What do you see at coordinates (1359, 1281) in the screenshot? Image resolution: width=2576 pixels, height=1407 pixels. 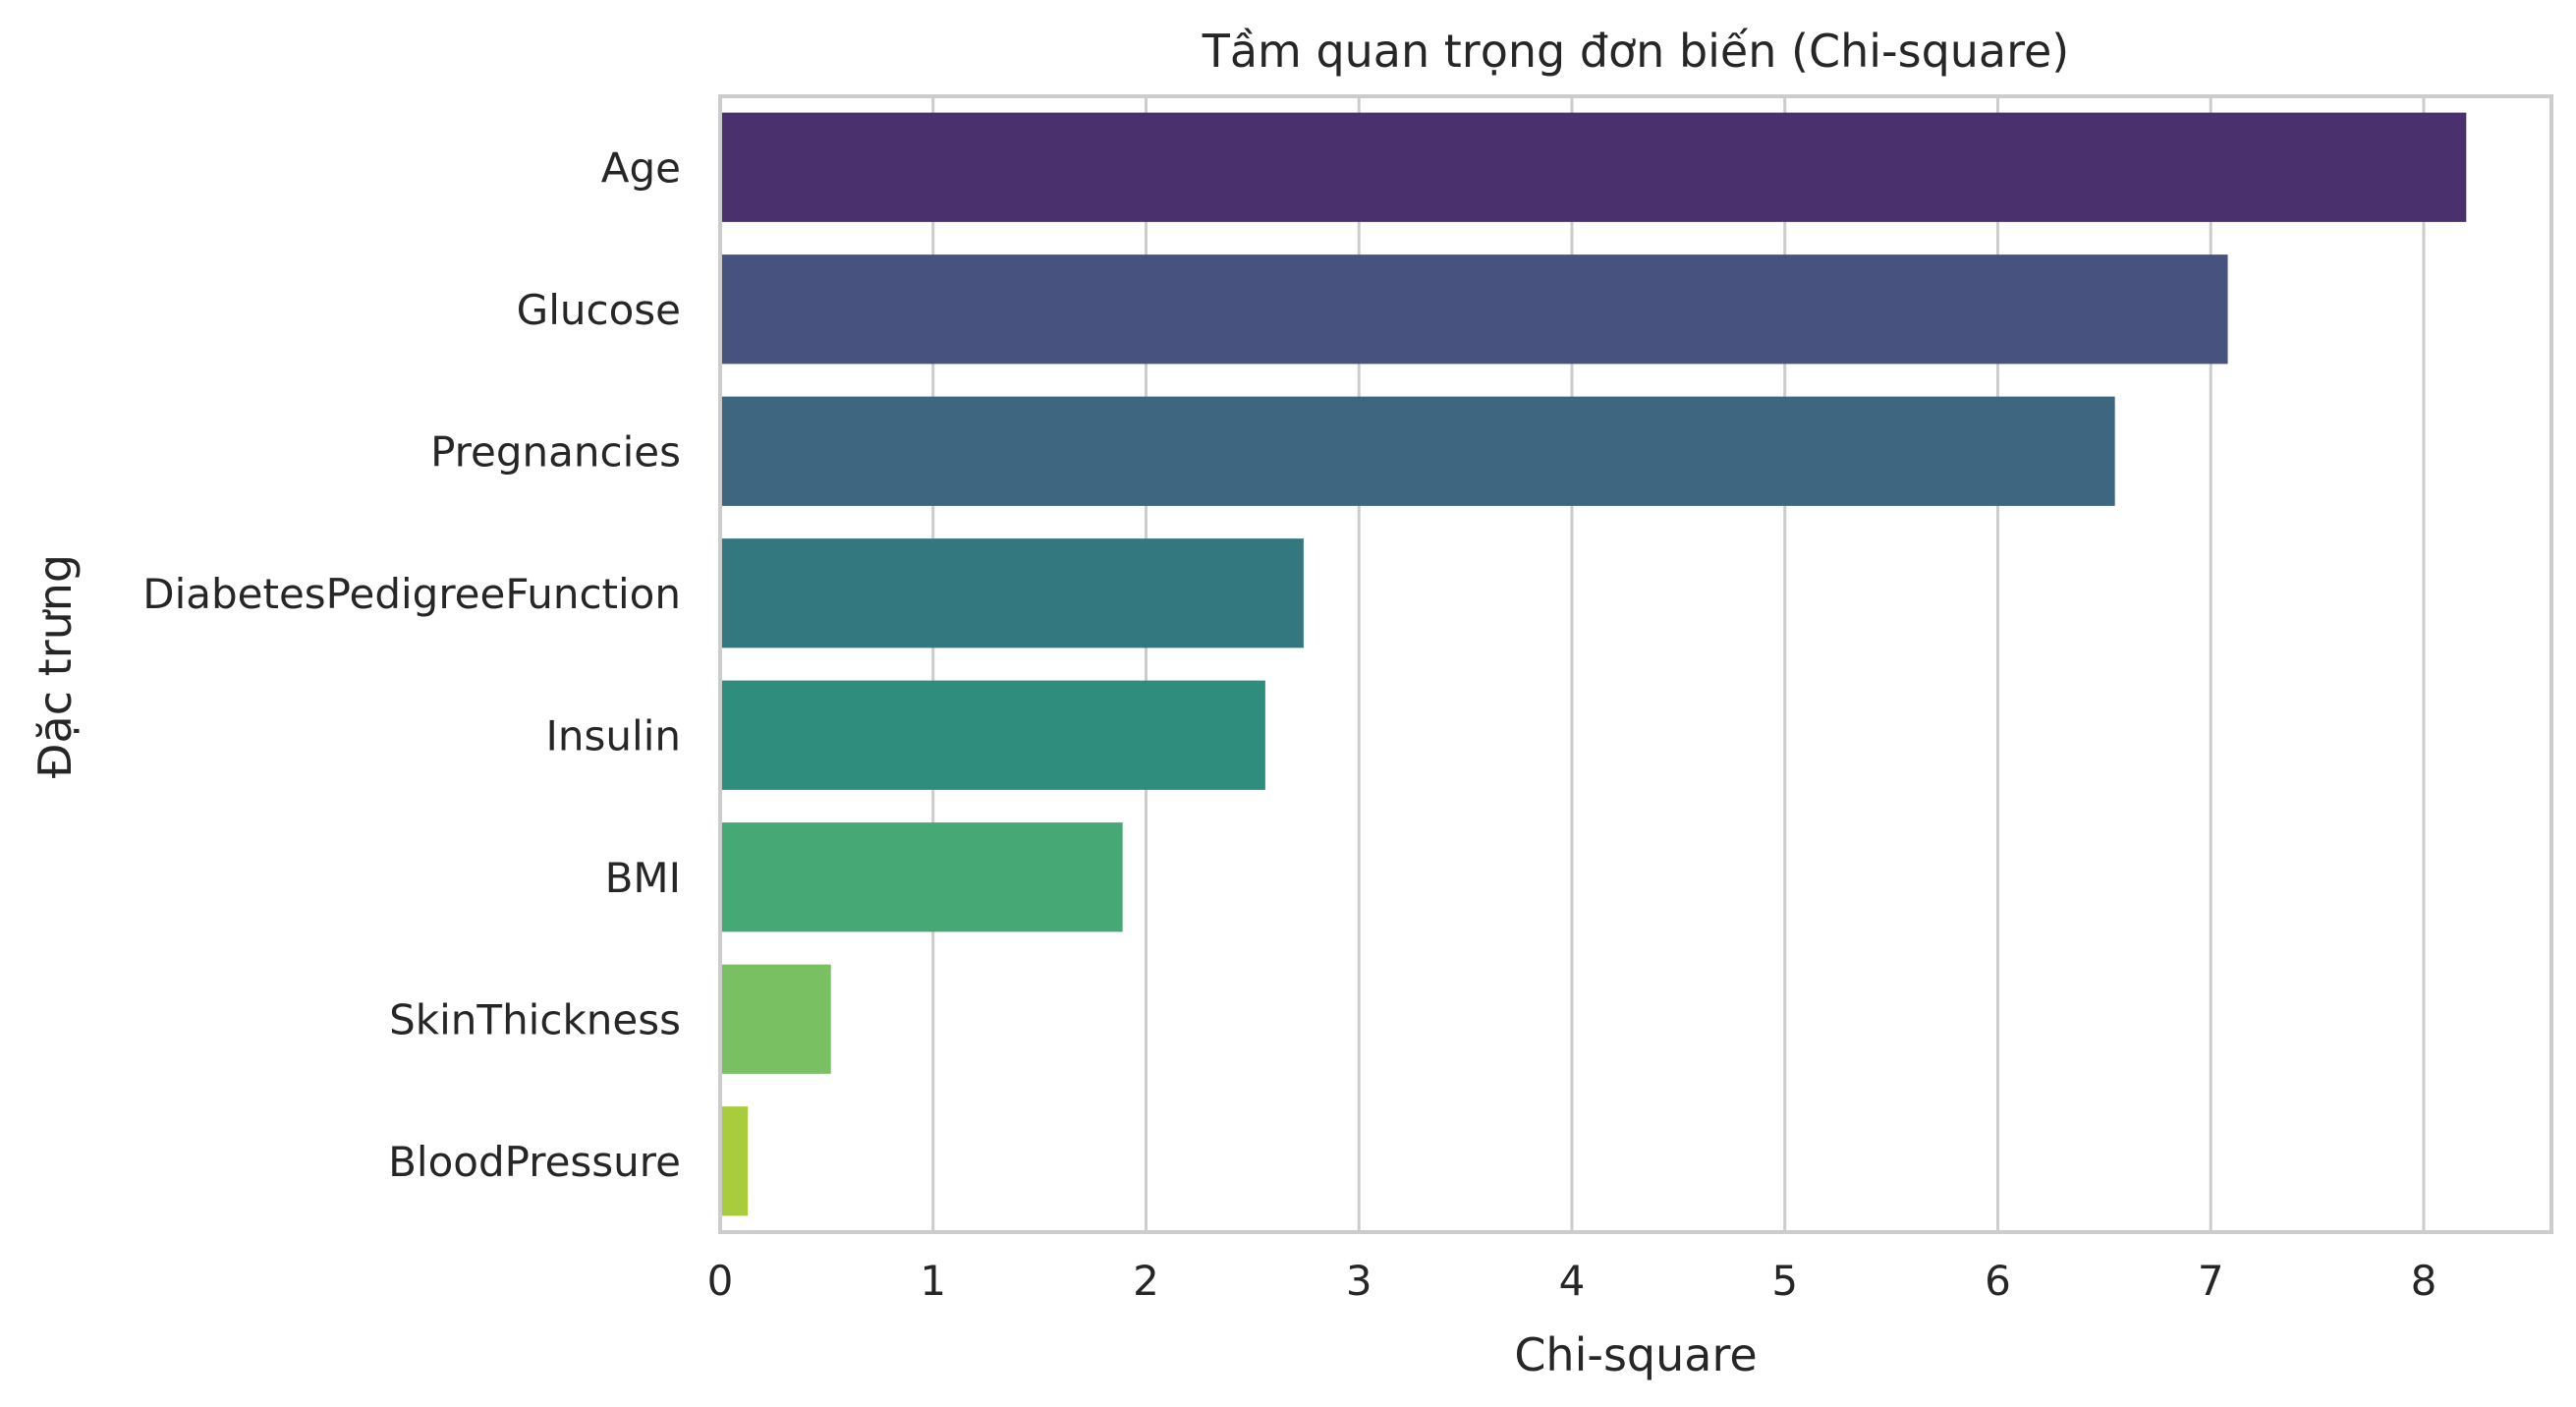 I see `x-tick-label: 3` at bounding box center [1359, 1281].